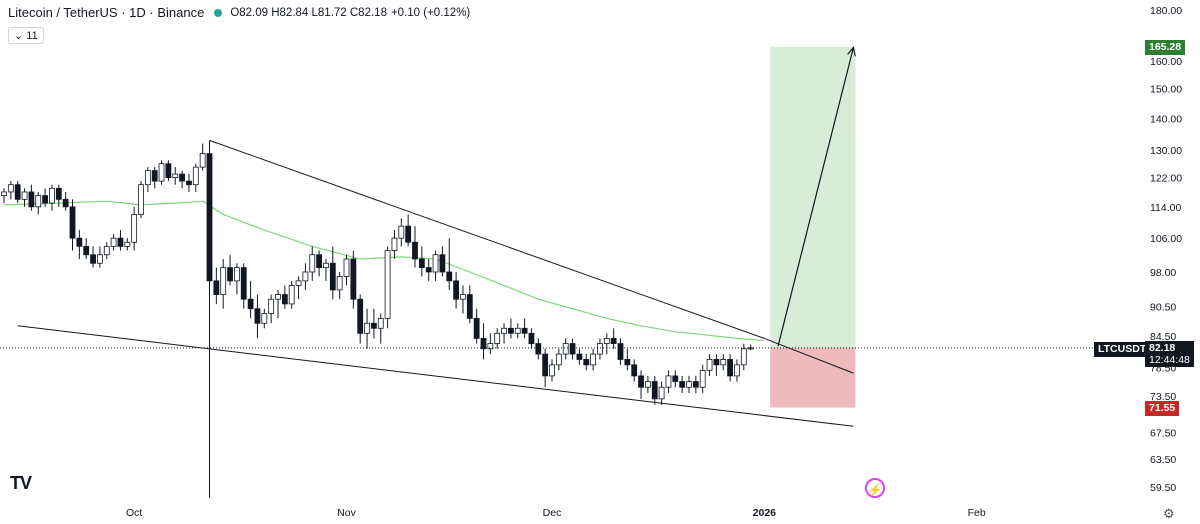 This screenshot has height=524, width=1200. Describe the element at coordinates (1169, 354) in the screenshot. I see `last-price-tag: 82.18 12:44:48` at that location.